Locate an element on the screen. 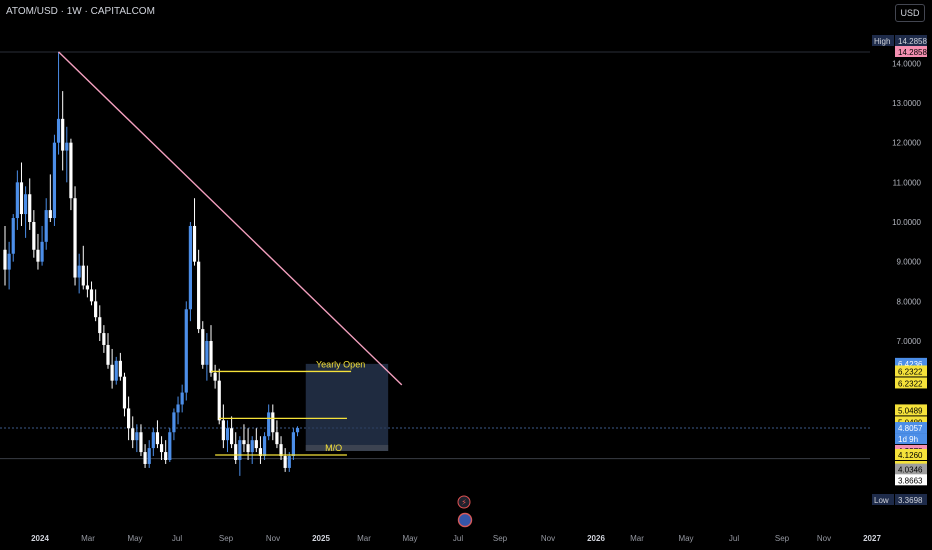  x-tick-label: 2024 is located at coordinates (40, 538).